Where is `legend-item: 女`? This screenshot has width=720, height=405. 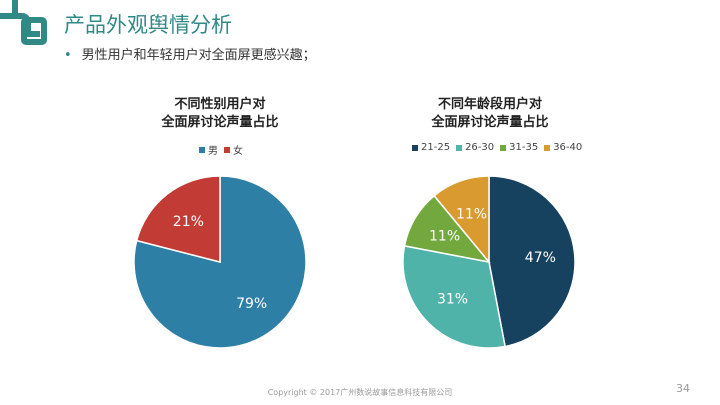
legend-item: 女 is located at coordinates (233, 149).